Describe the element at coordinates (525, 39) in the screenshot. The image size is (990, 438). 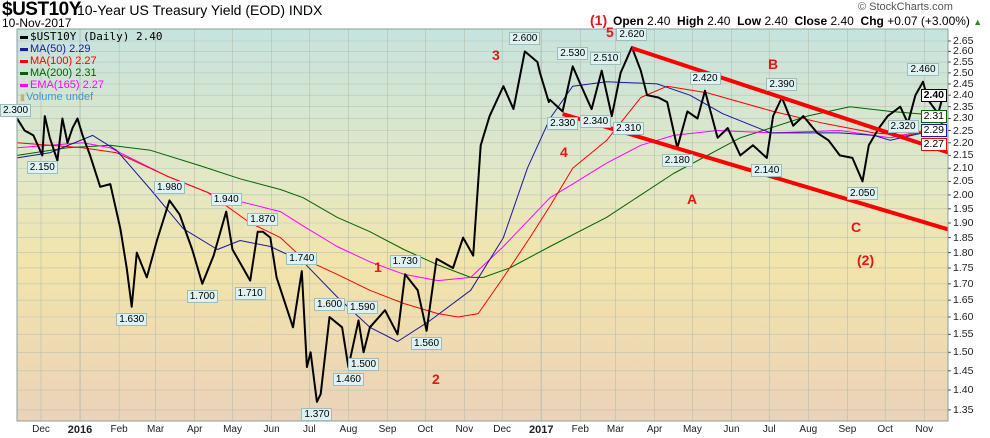
I see `value-callout: 2.600` at that location.